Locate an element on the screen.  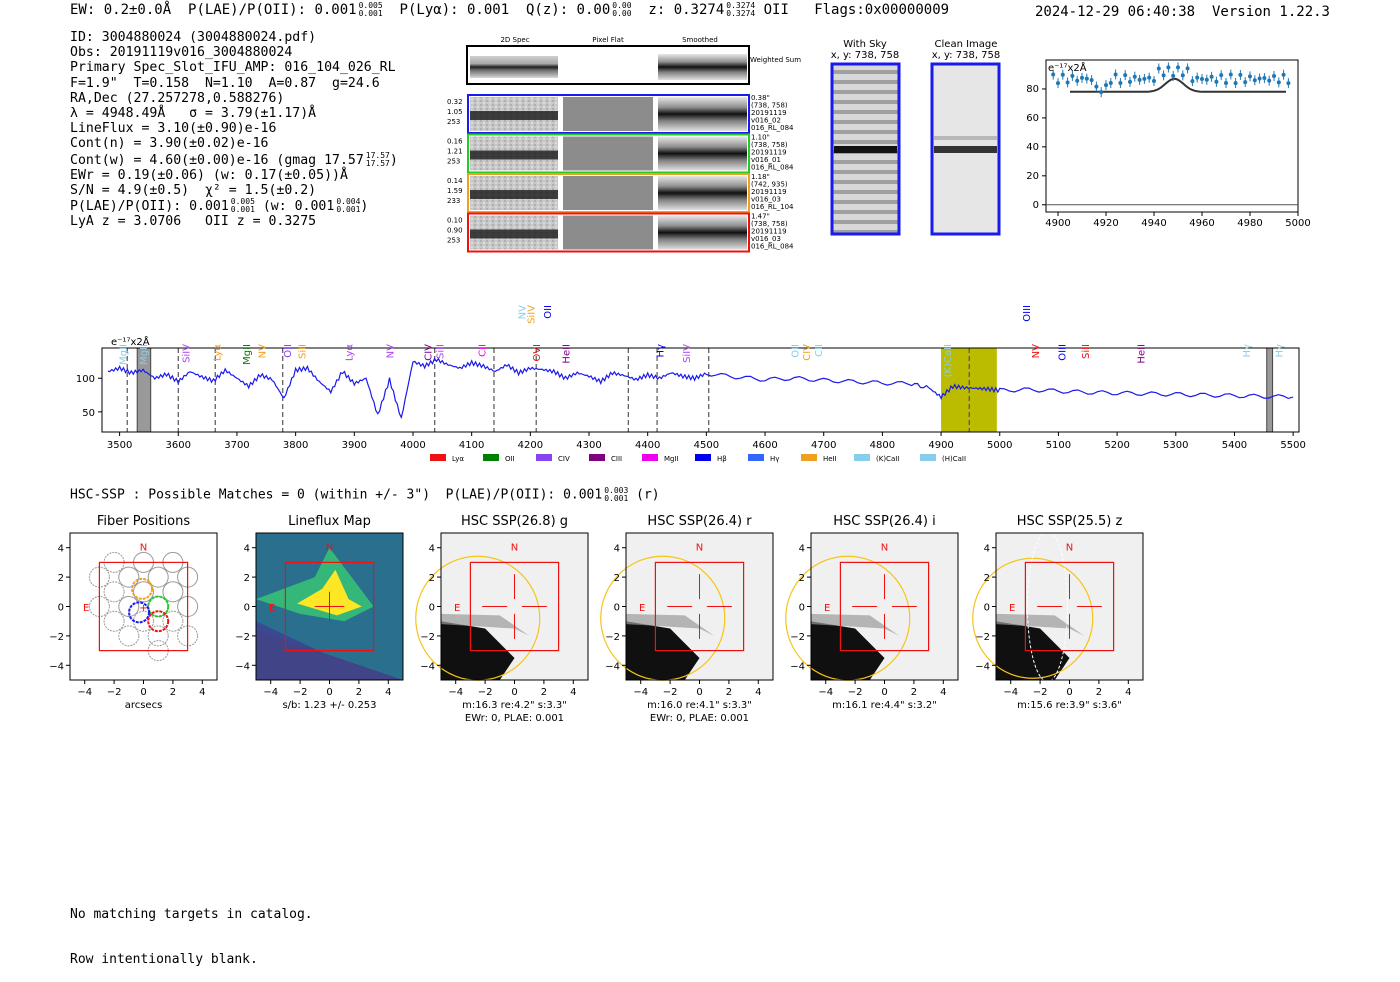
spectrum-xtick-label: 5100 is located at coordinates (1058, 445).